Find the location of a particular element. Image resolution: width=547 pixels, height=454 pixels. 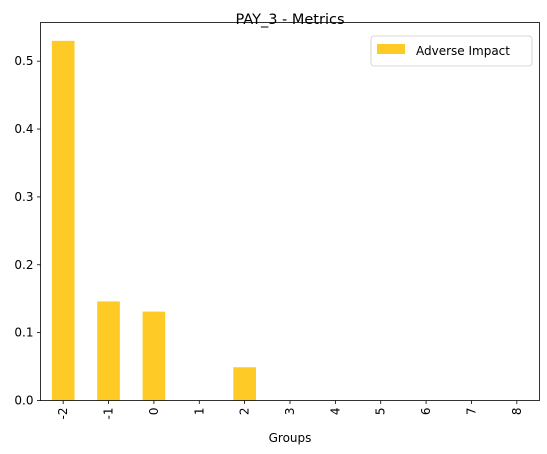

legend-label-adverse-impact: Adverse Impact is located at coordinates (463, 51).